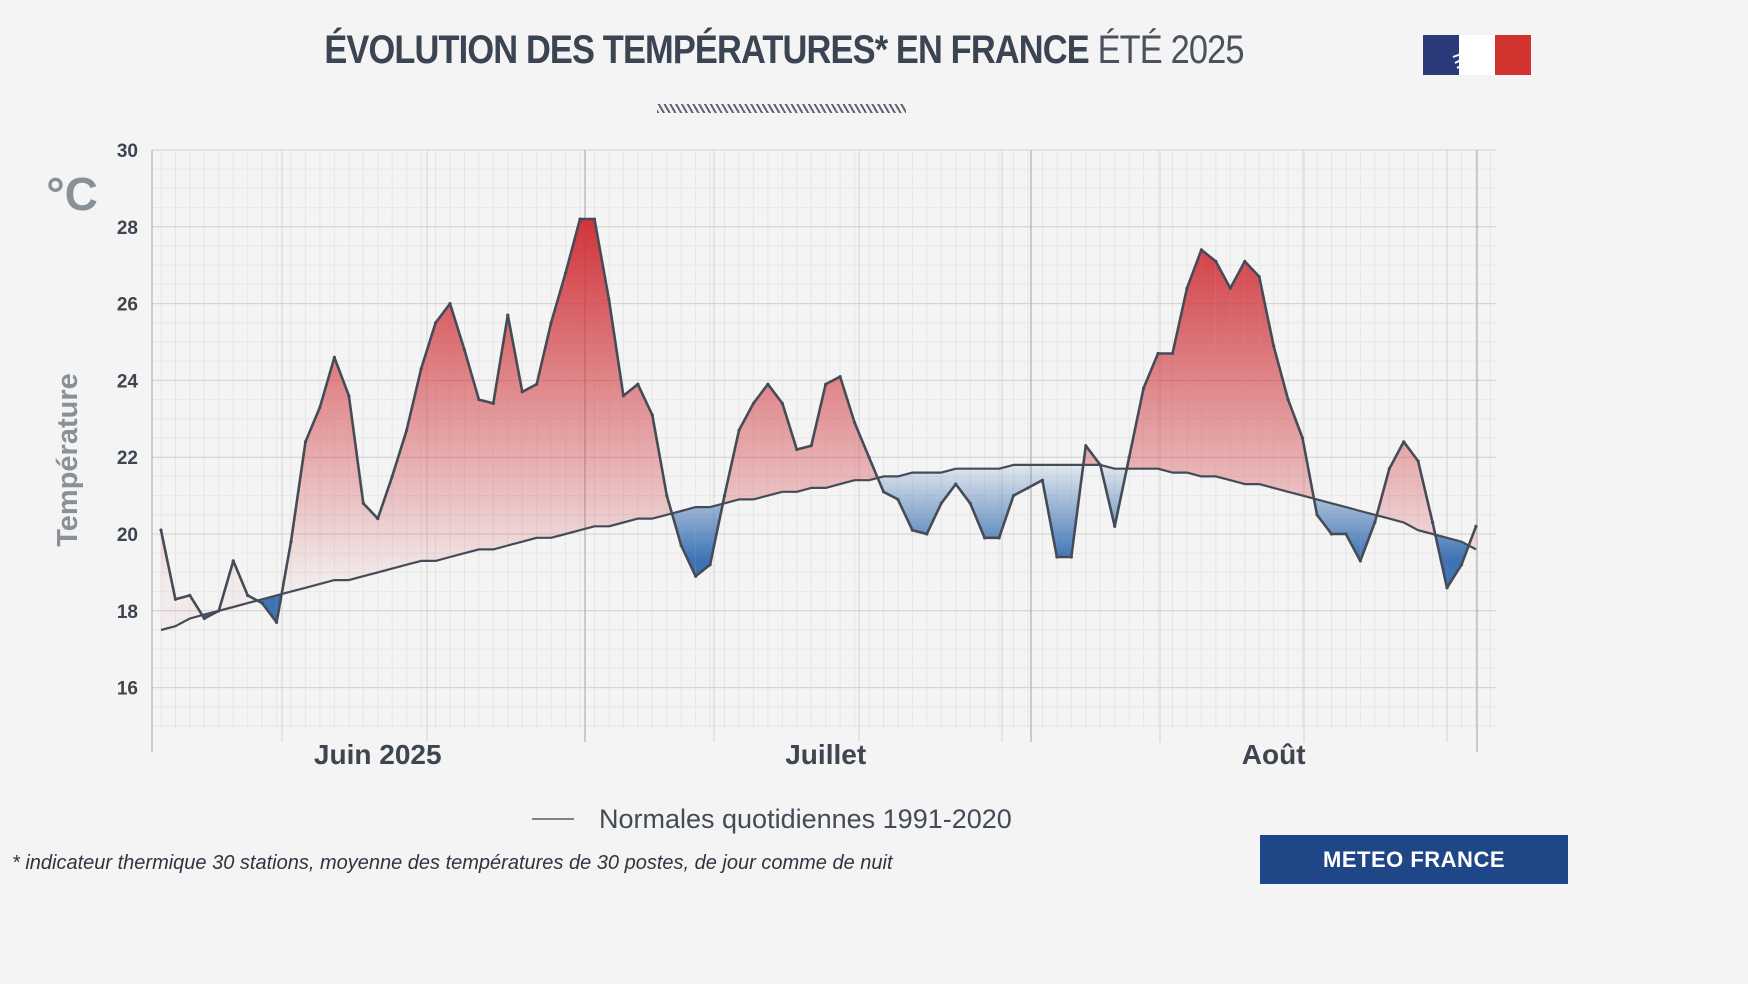 This screenshot has height=984, width=1748. Describe the element at coordinates (127, 151) in the screenshot. I see `y-tick-label: 30` at that location.